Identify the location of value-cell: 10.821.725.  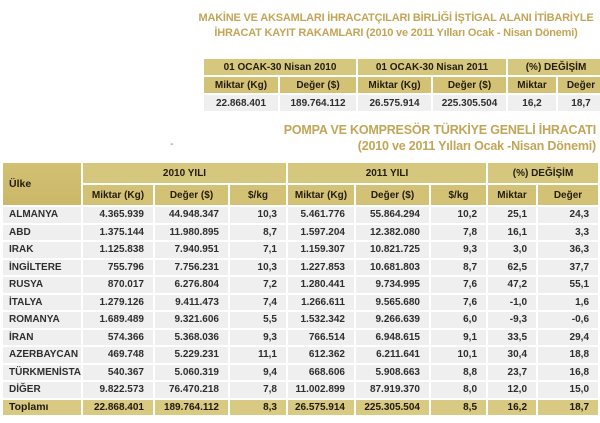
(392, 250).